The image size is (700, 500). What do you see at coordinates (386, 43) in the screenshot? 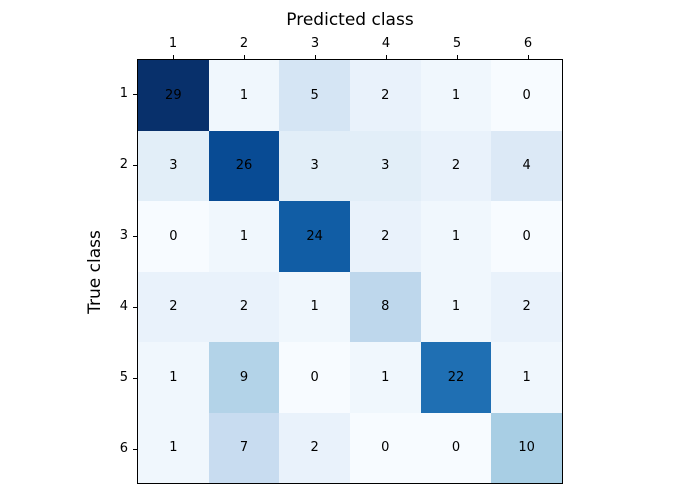
I see `x-tick-label-4: 4` at bounding box center [386, 43].